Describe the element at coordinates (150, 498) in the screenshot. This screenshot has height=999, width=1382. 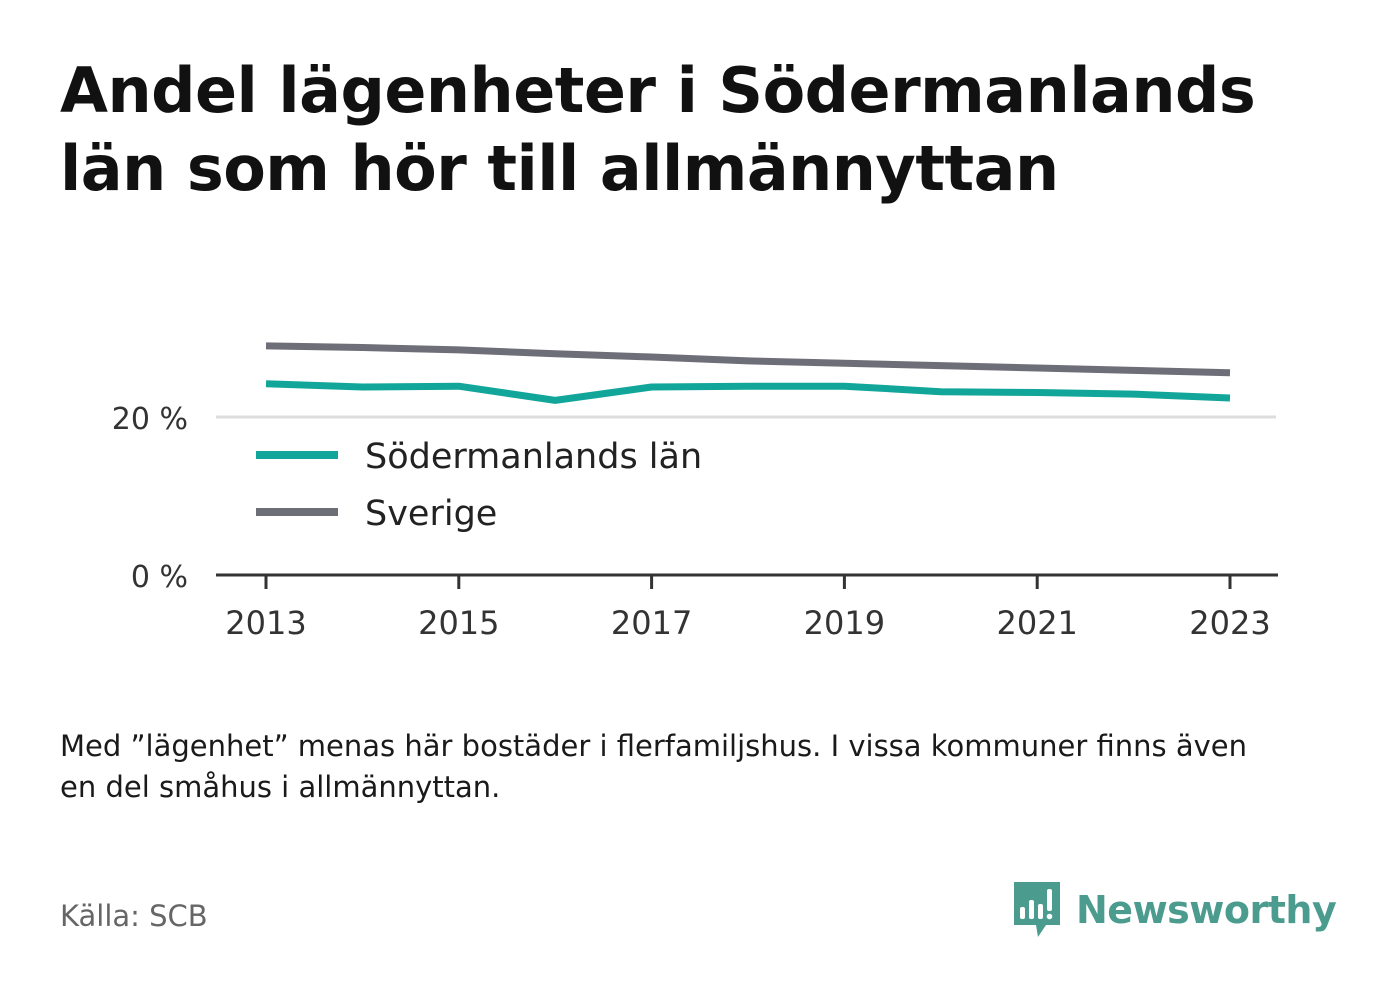
I see `y-axis-labels: 0 % 20 %` at that location.